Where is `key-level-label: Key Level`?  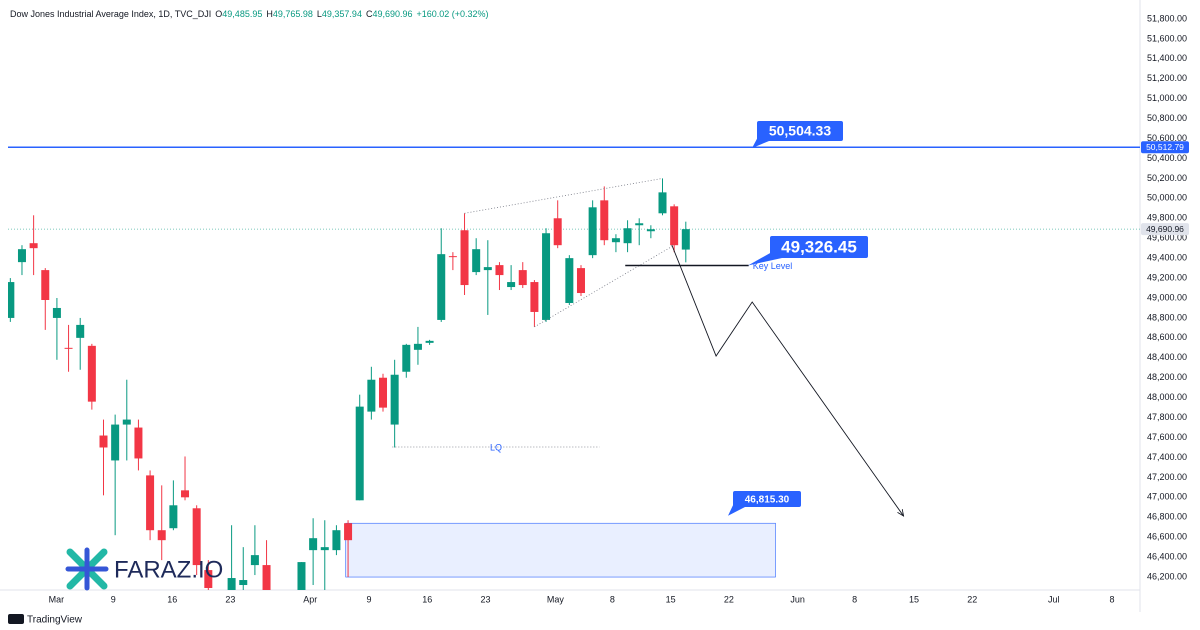
key-level-label: Key Level is located at coordinates (773, 266).